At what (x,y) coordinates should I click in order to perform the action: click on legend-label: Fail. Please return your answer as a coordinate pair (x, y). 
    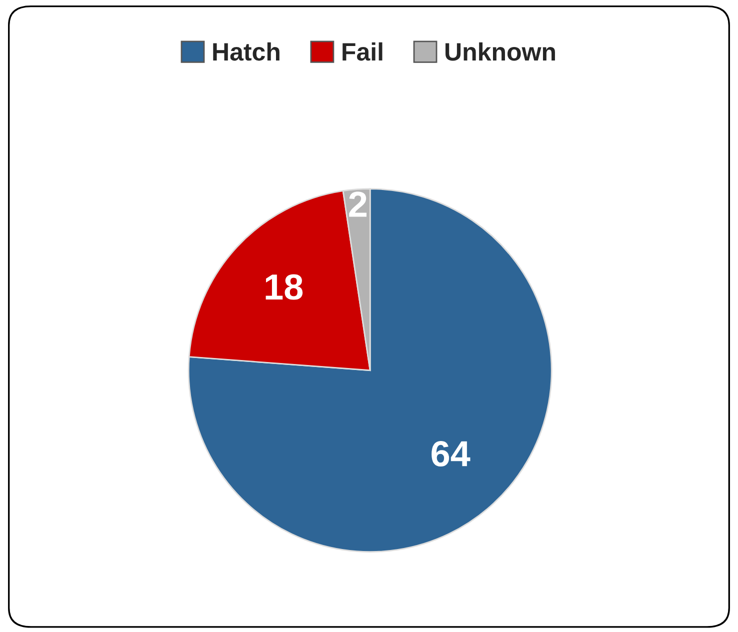
    Looking at the image, I should click on (362, 51).